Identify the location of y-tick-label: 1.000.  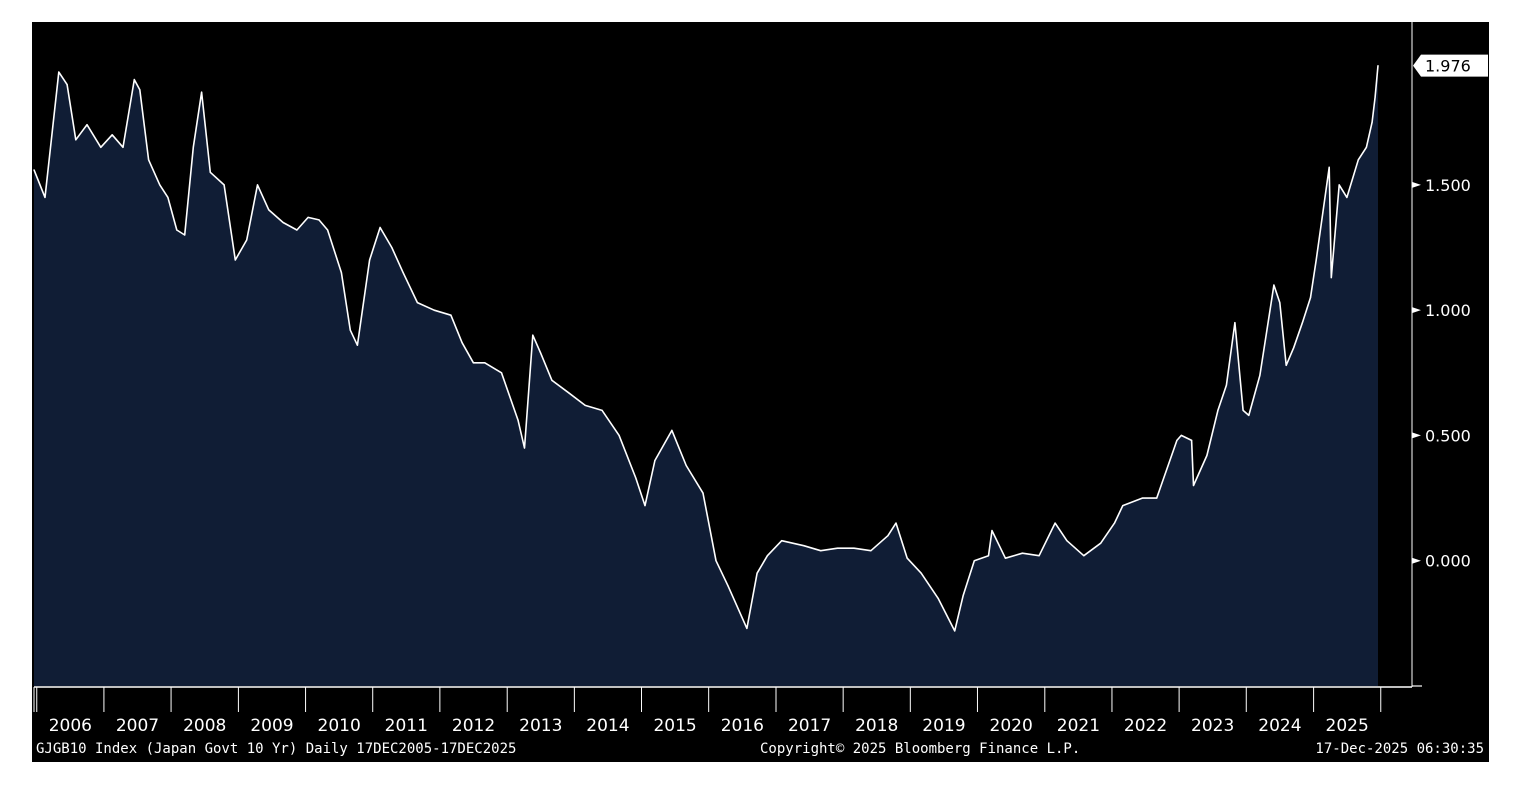
(1448, 310).